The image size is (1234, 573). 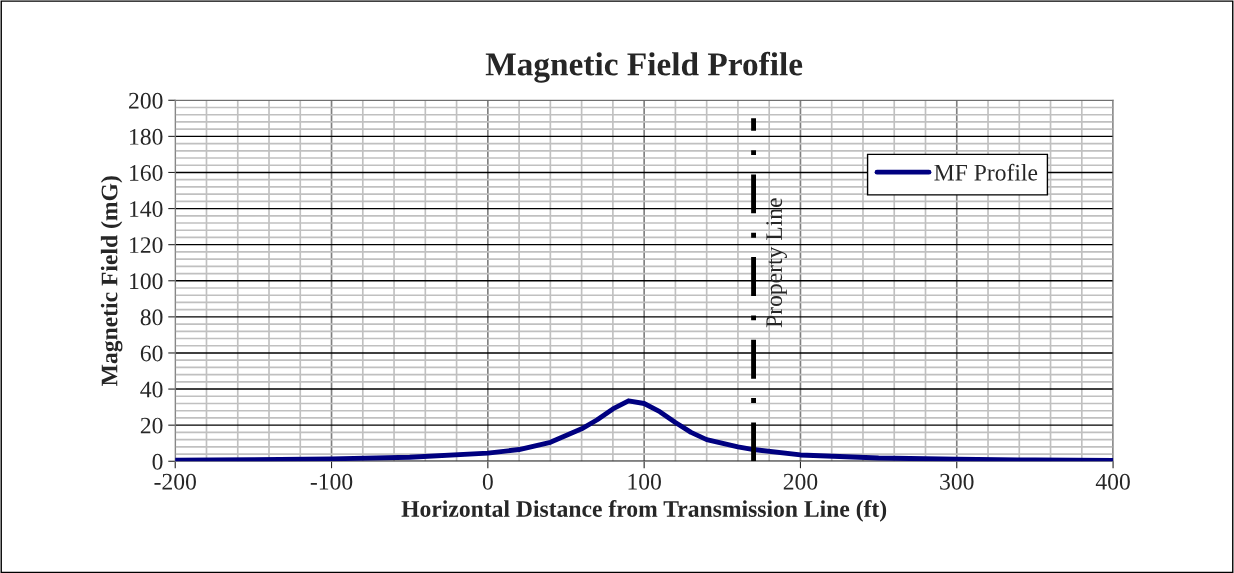 What do you see at coordinates (151, 353) in the screenshot?
I see `y-tick-label: 60` at bounding box center [151, 353].